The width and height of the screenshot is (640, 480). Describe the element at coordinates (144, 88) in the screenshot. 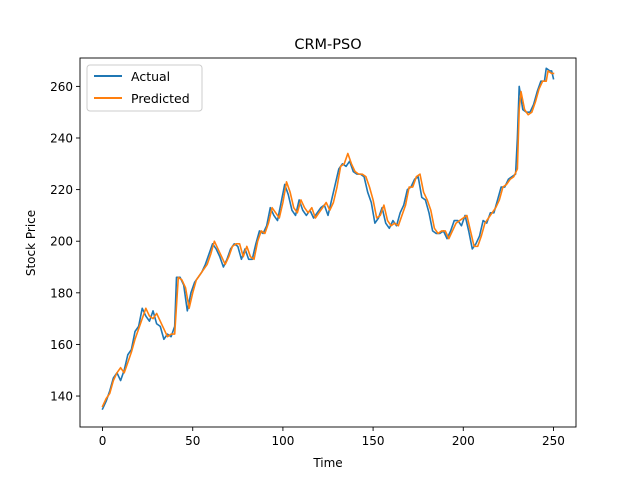

I see `legend: Actual Predicted` at that location.